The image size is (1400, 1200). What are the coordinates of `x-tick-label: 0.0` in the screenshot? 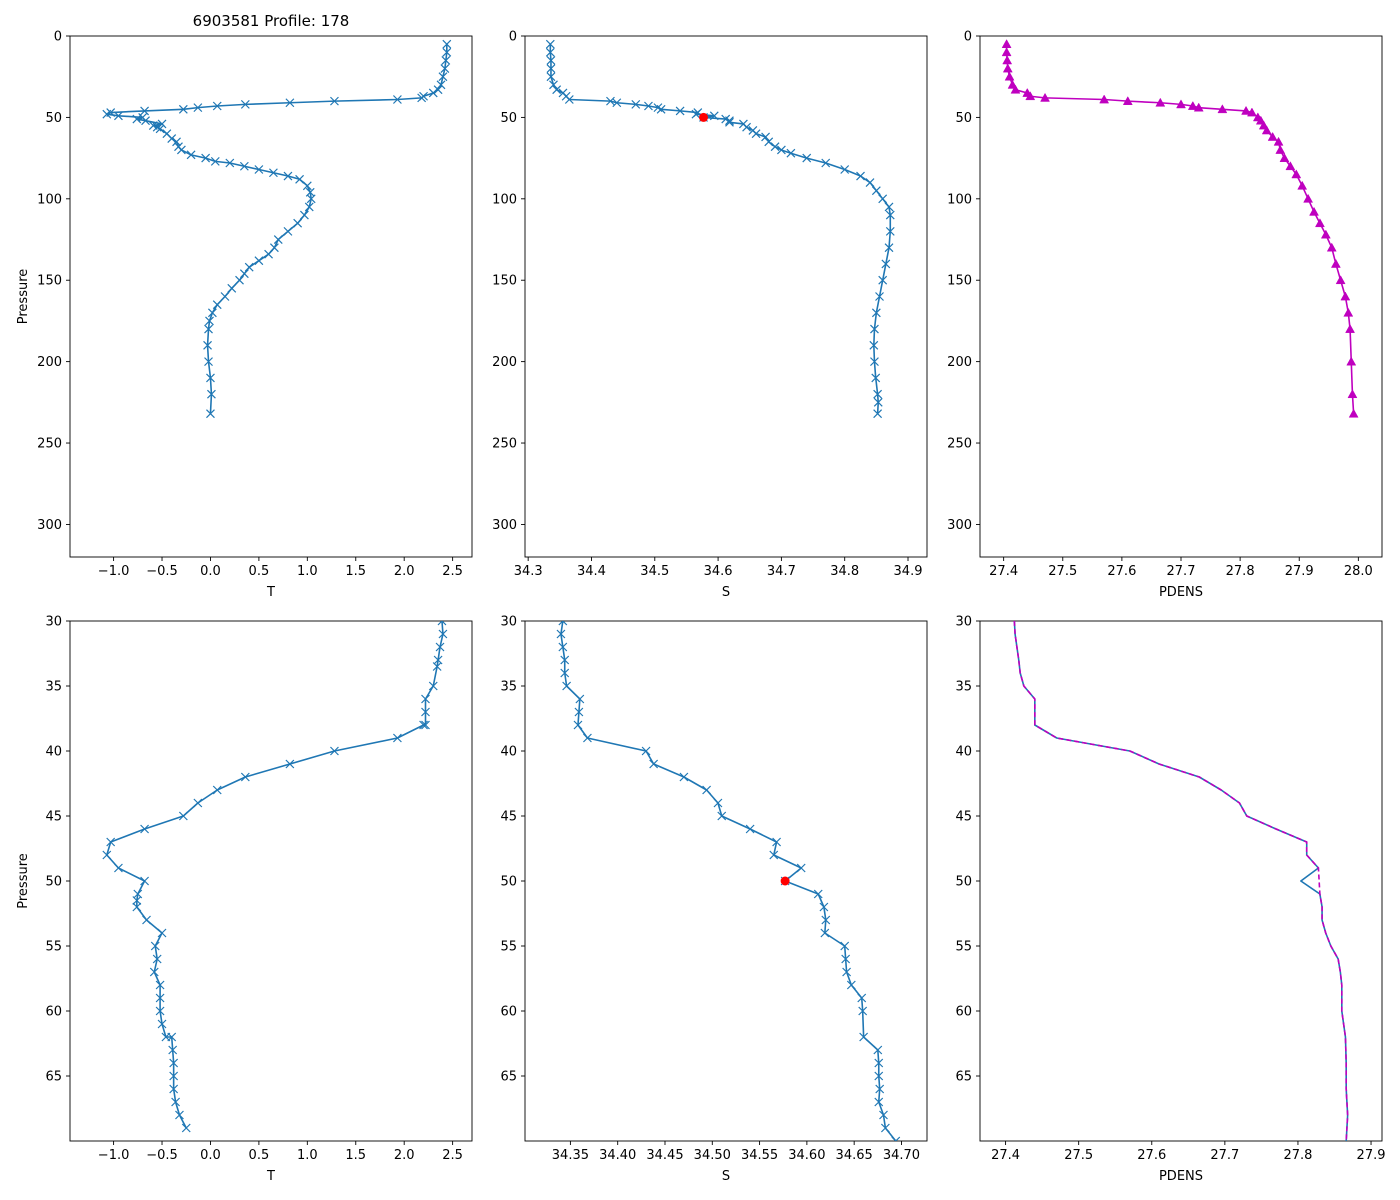 It's located at (210, 571).